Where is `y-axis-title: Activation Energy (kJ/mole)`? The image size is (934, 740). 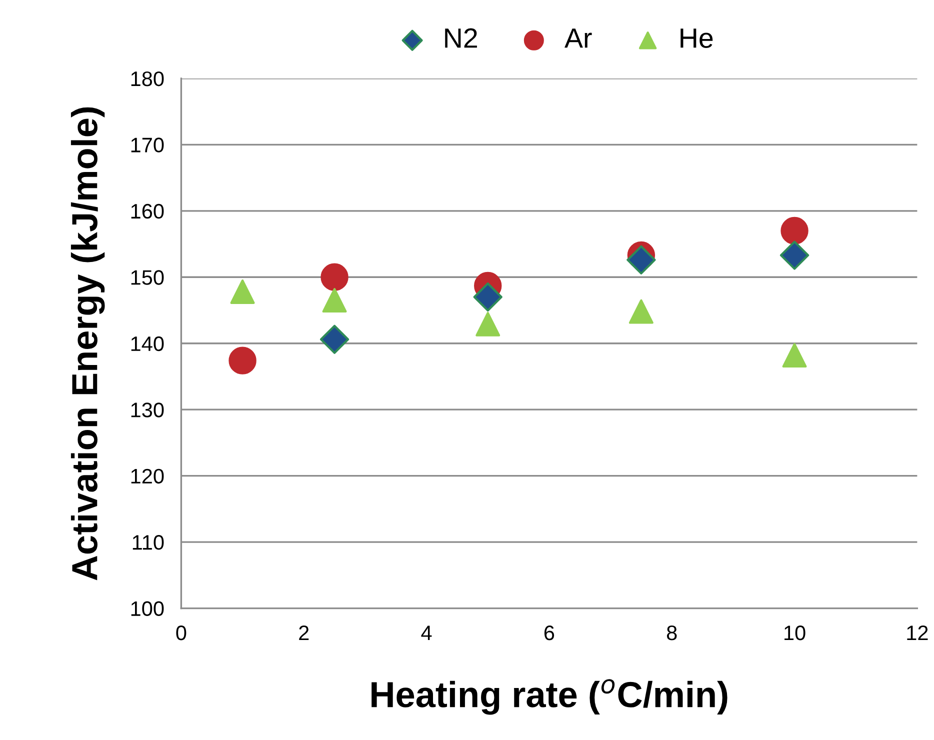 y-axis-title: Activation Energy (kJ/mole) is located at coordinates (87, 343).